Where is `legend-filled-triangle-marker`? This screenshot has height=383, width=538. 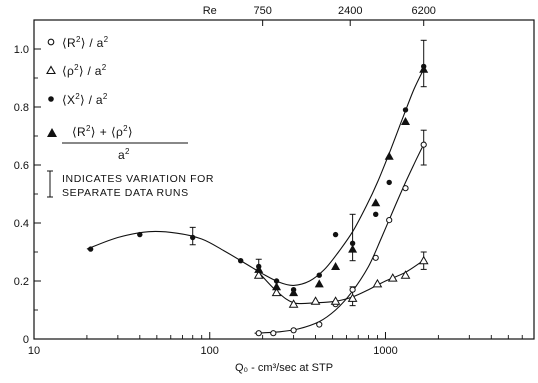 legend-filled-triangle-marker is located at coordinates (52, 132).